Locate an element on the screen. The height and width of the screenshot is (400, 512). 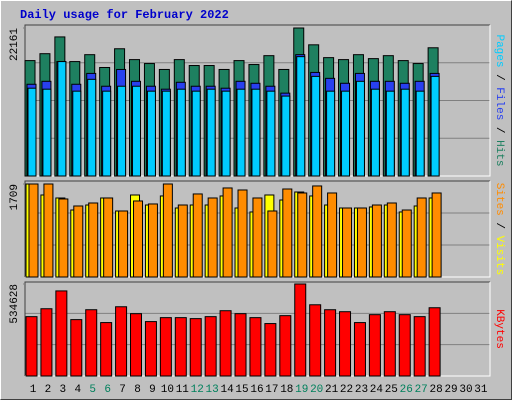
x-tick-label: 13 is located at coordinates (212, 390).